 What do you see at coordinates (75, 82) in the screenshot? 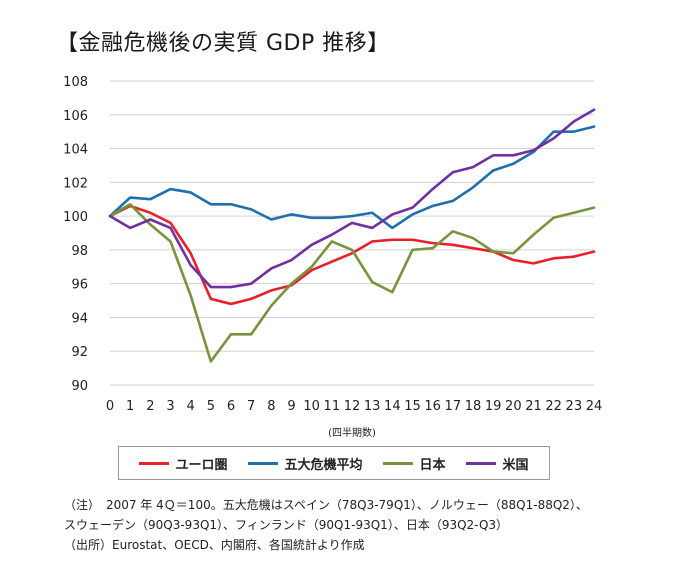
I see `y-tick-label: 108` at bounding box center [75, 82].